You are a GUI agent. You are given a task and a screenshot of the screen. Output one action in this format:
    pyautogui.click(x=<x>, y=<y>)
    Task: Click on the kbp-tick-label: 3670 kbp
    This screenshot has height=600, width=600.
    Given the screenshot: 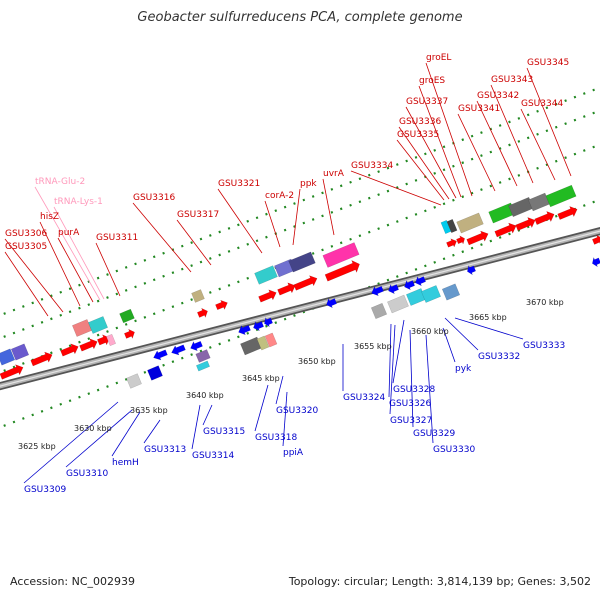 What is the action you would take?
    pyautogui.click(x=545, y=302)
    